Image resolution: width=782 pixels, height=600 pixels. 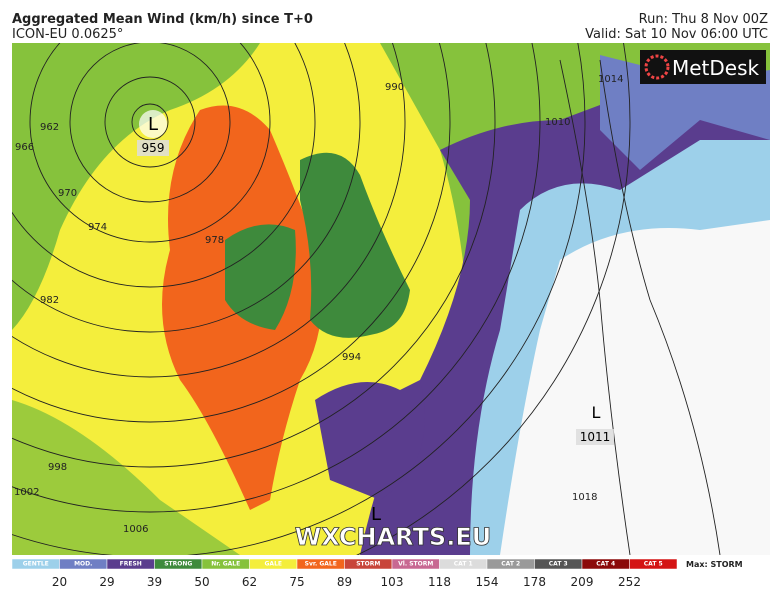 What do you see at coordinates (67, 34) in the screenshot?
I see `model: ICON-EU 0.0625°` at bounding box center [67, 34].